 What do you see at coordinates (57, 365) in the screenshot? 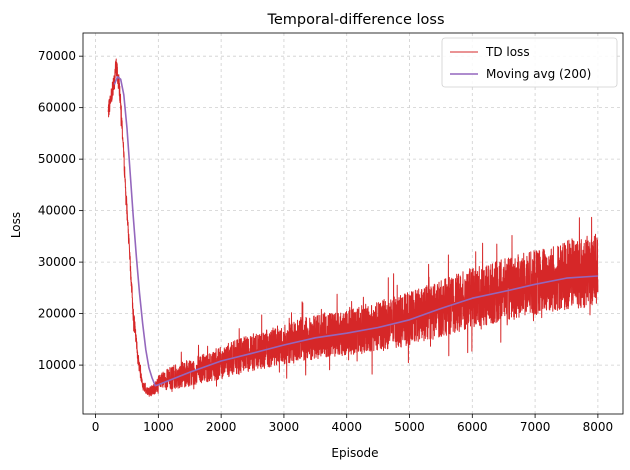
I see `y-tick-label: 10000` at bounding box center [57, 365].